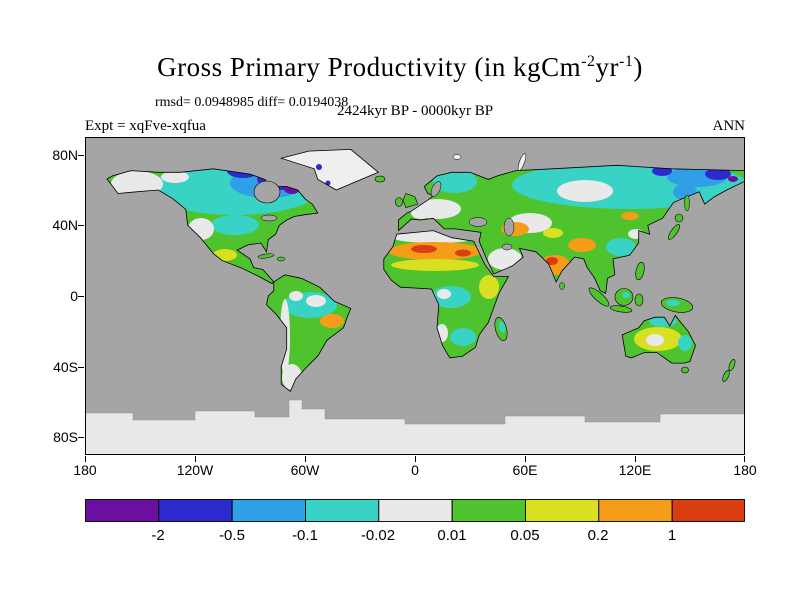 Image resolution: width=800 pixels, height=600 pixels. What do you see at coordinates (65, 225) in the screenshot?
I see `lat-label-40n: 40N` at bounding box center [65, 225].